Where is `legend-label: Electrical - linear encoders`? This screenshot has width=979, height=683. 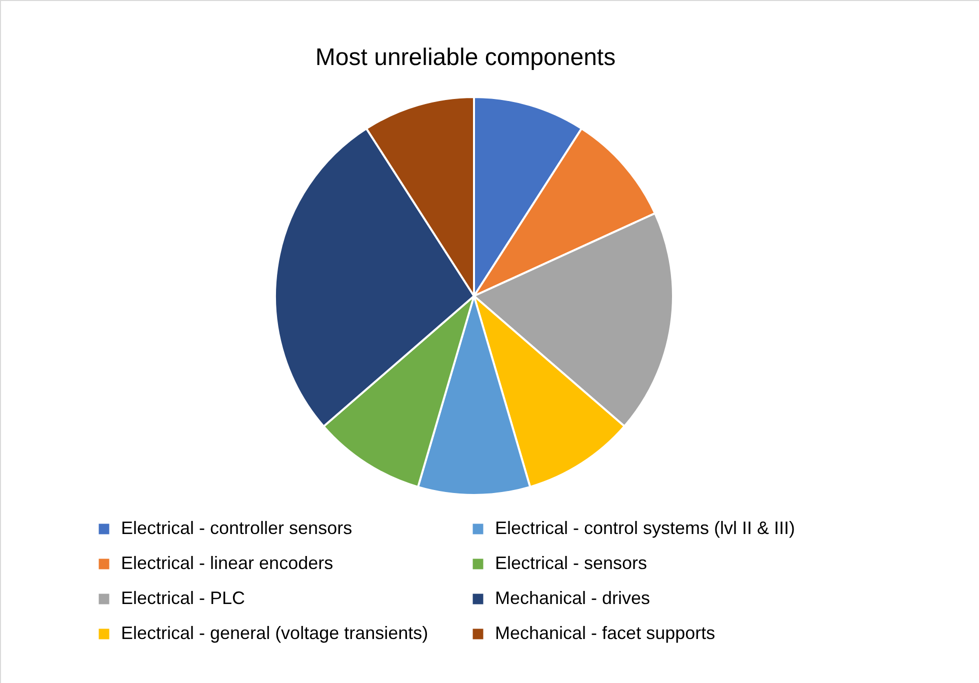 legend-label: Electrical - linear encoders is located at coordinates (227, 563).